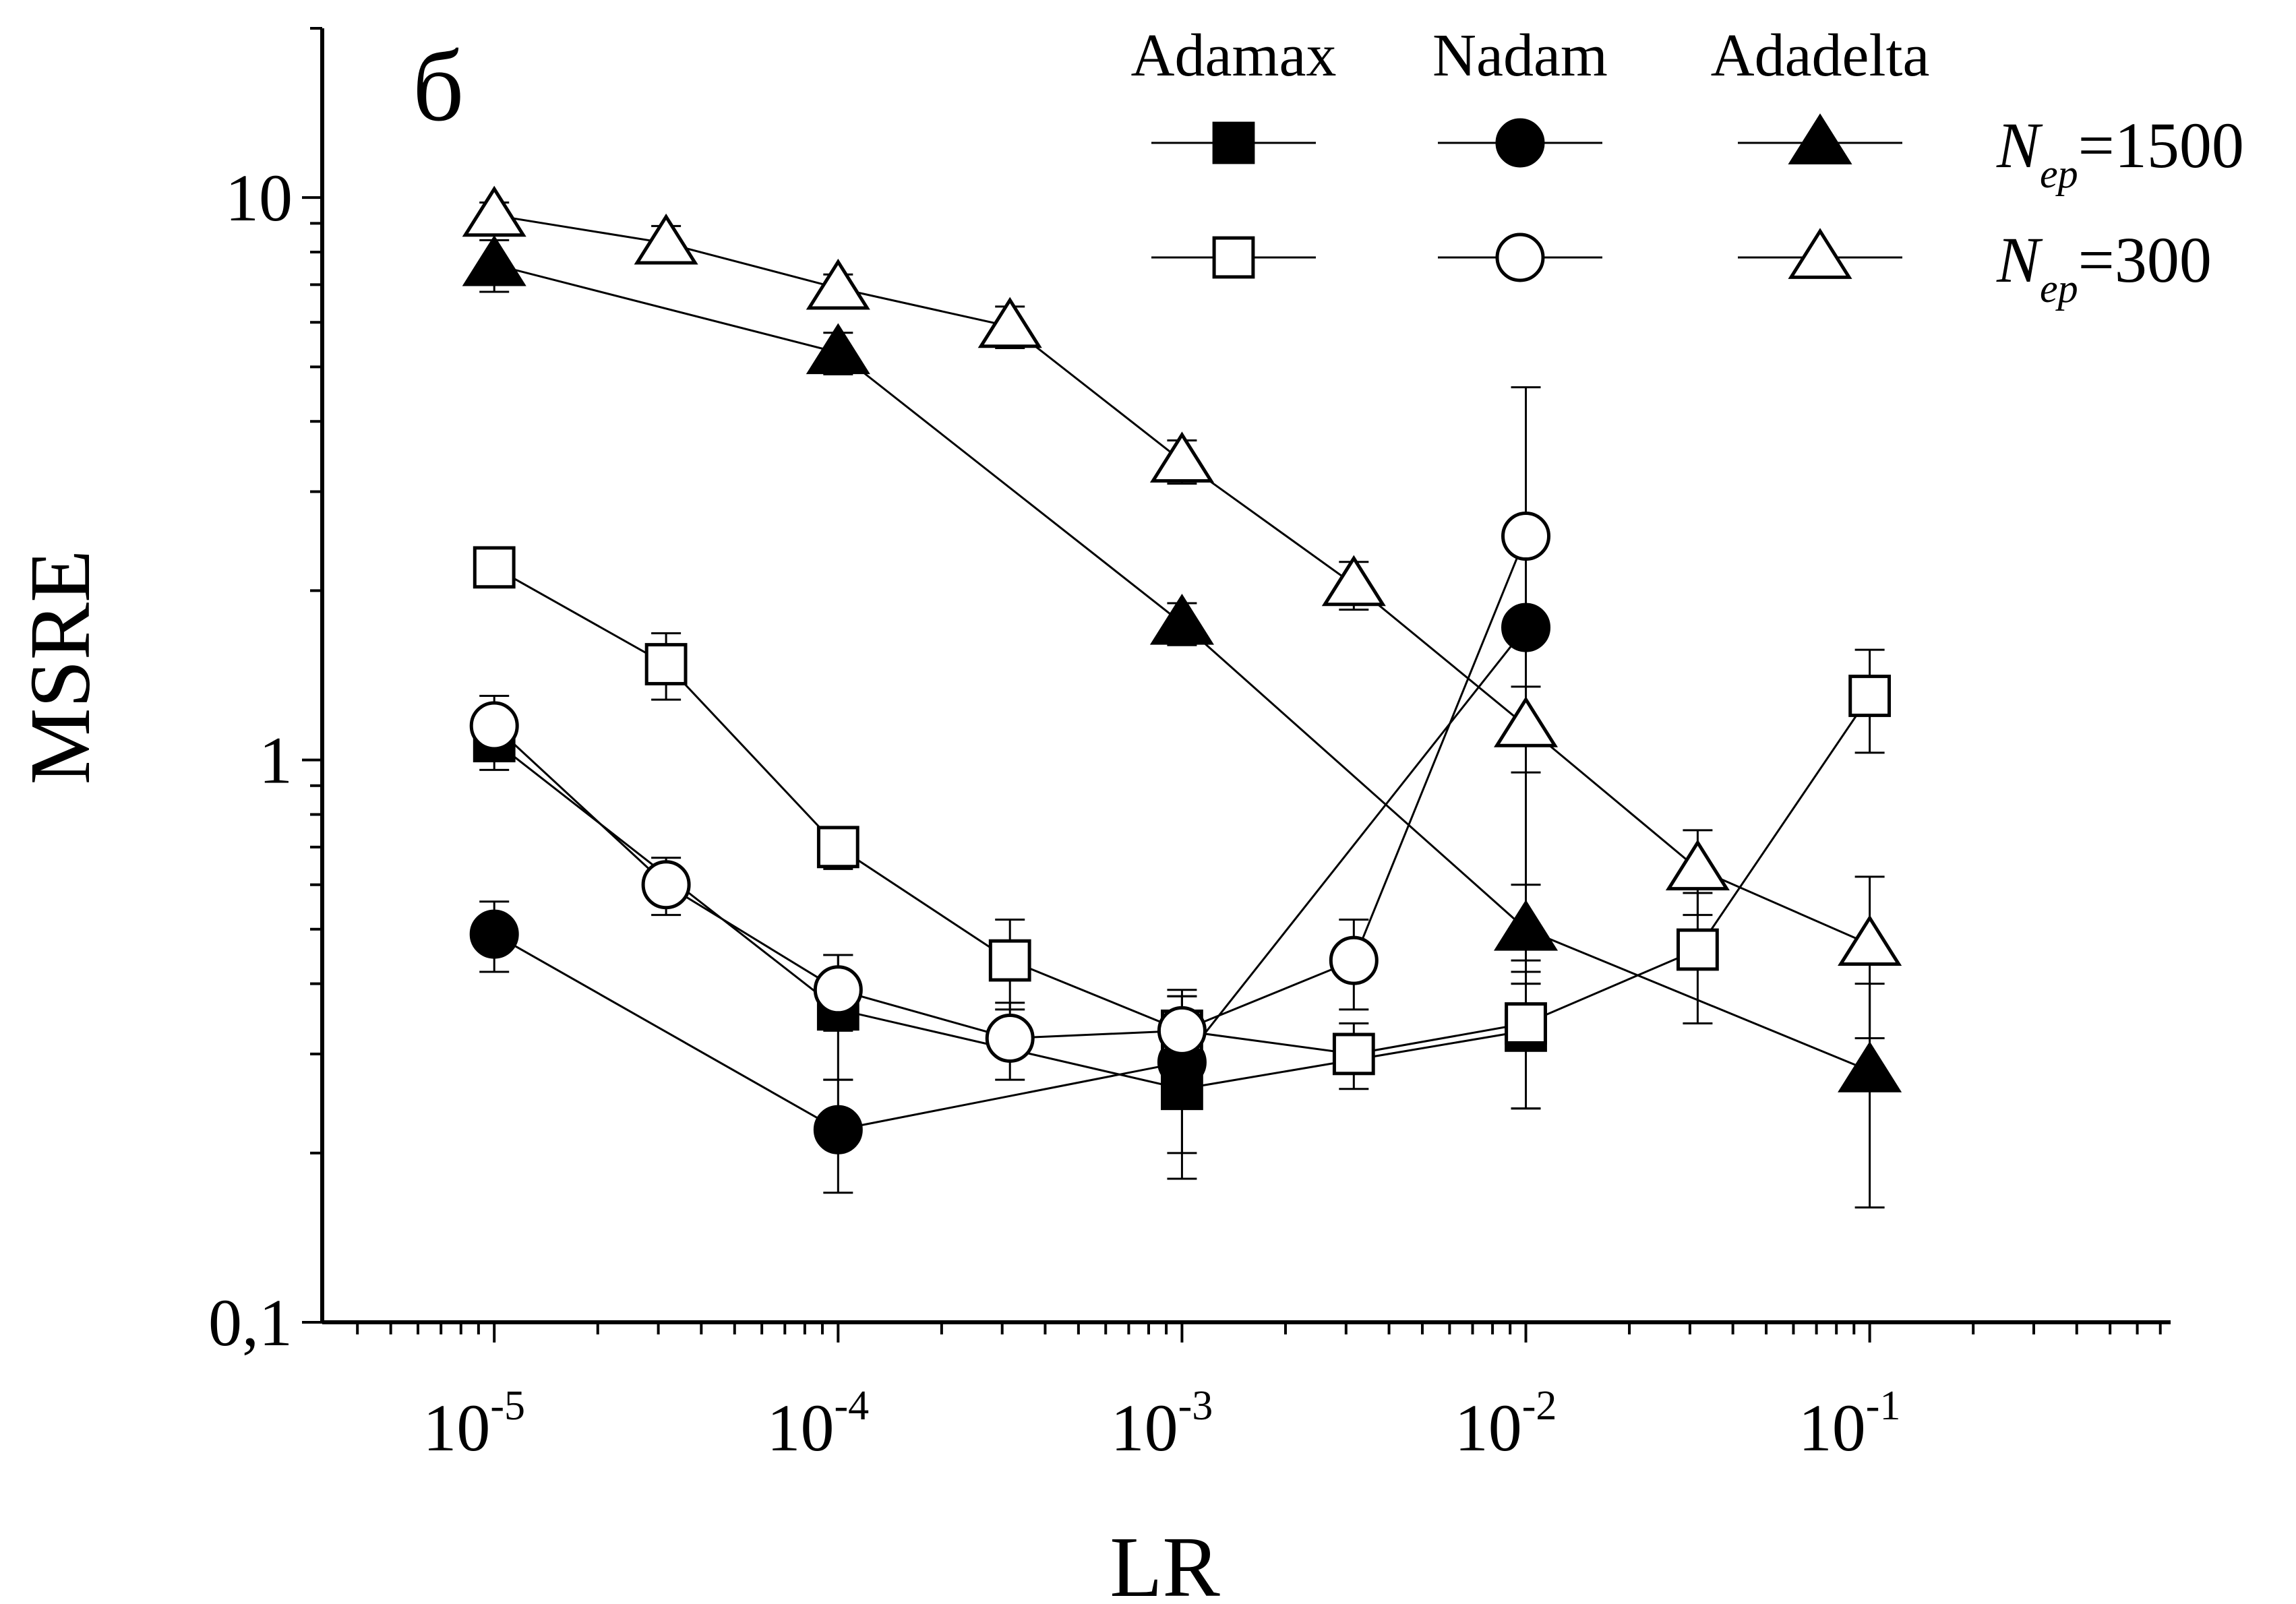 Image resolution: width=2296 pixels, height=1604 pixels. What do you see at coordinates (250, 1322) in the screenshot?
I see `y-tick-label: 0,1` at bounding box center [250, 1322].